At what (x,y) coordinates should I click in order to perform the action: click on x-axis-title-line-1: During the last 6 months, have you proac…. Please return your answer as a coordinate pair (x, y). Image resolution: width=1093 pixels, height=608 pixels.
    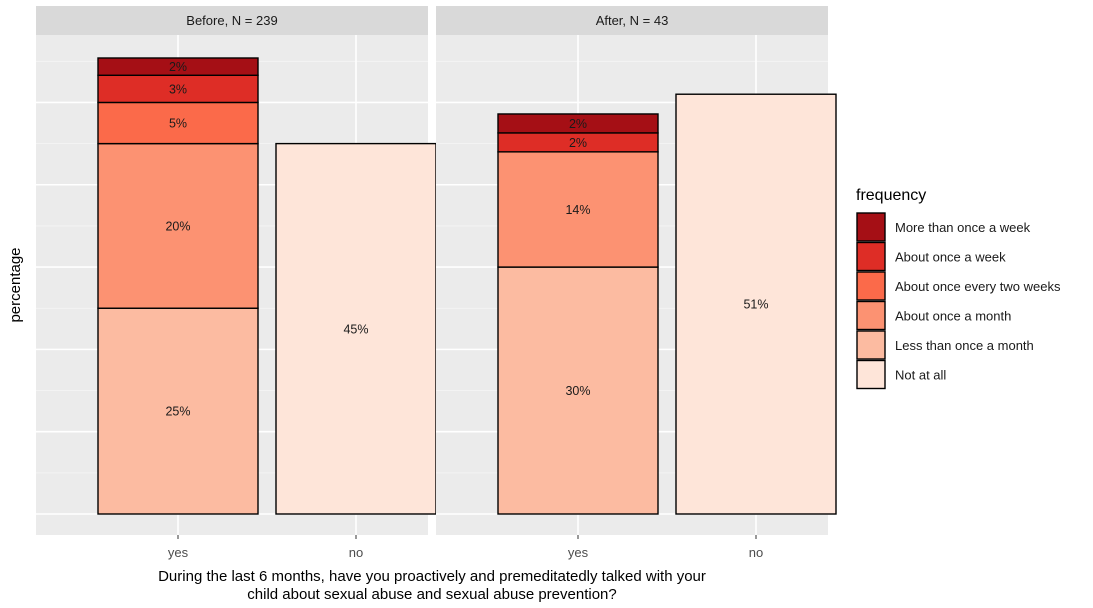
    Looking at the image, I should click on (432, 576).